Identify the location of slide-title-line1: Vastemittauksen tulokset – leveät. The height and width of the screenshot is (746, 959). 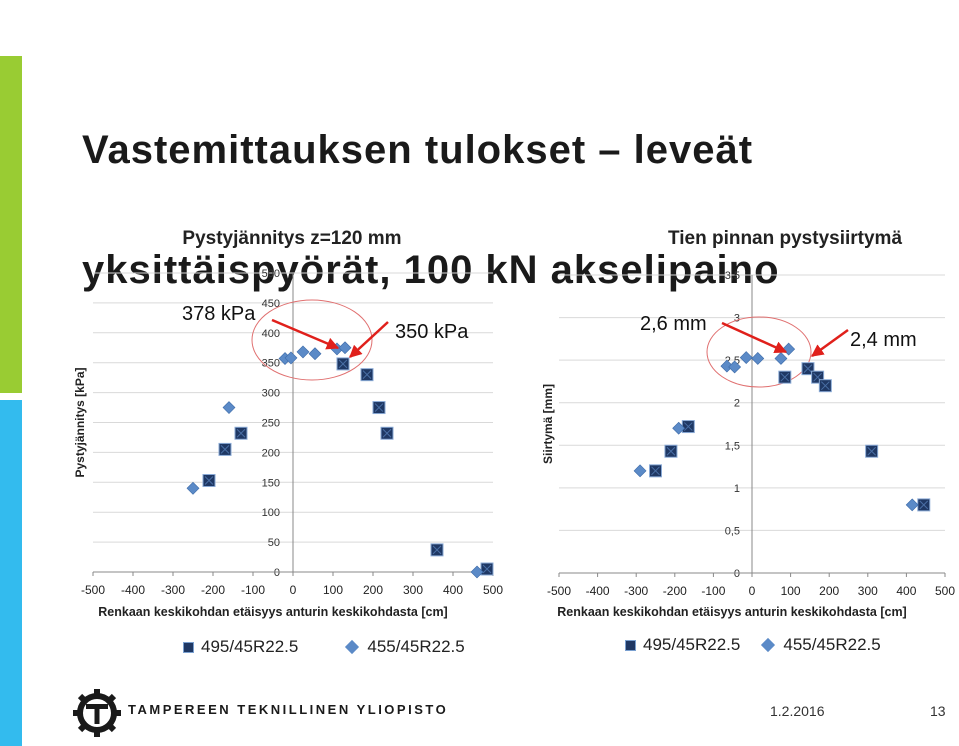
(418, 150).